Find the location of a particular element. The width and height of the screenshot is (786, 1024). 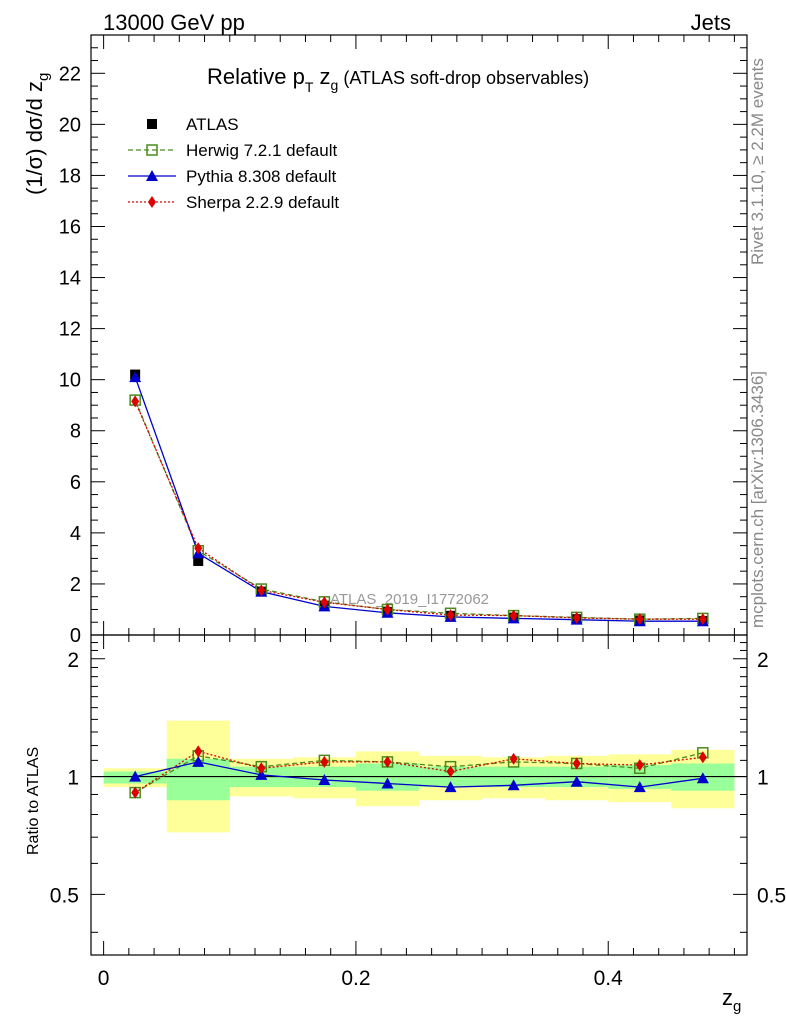

ytick-label-6: 12 is located at coordinates (70, 330).